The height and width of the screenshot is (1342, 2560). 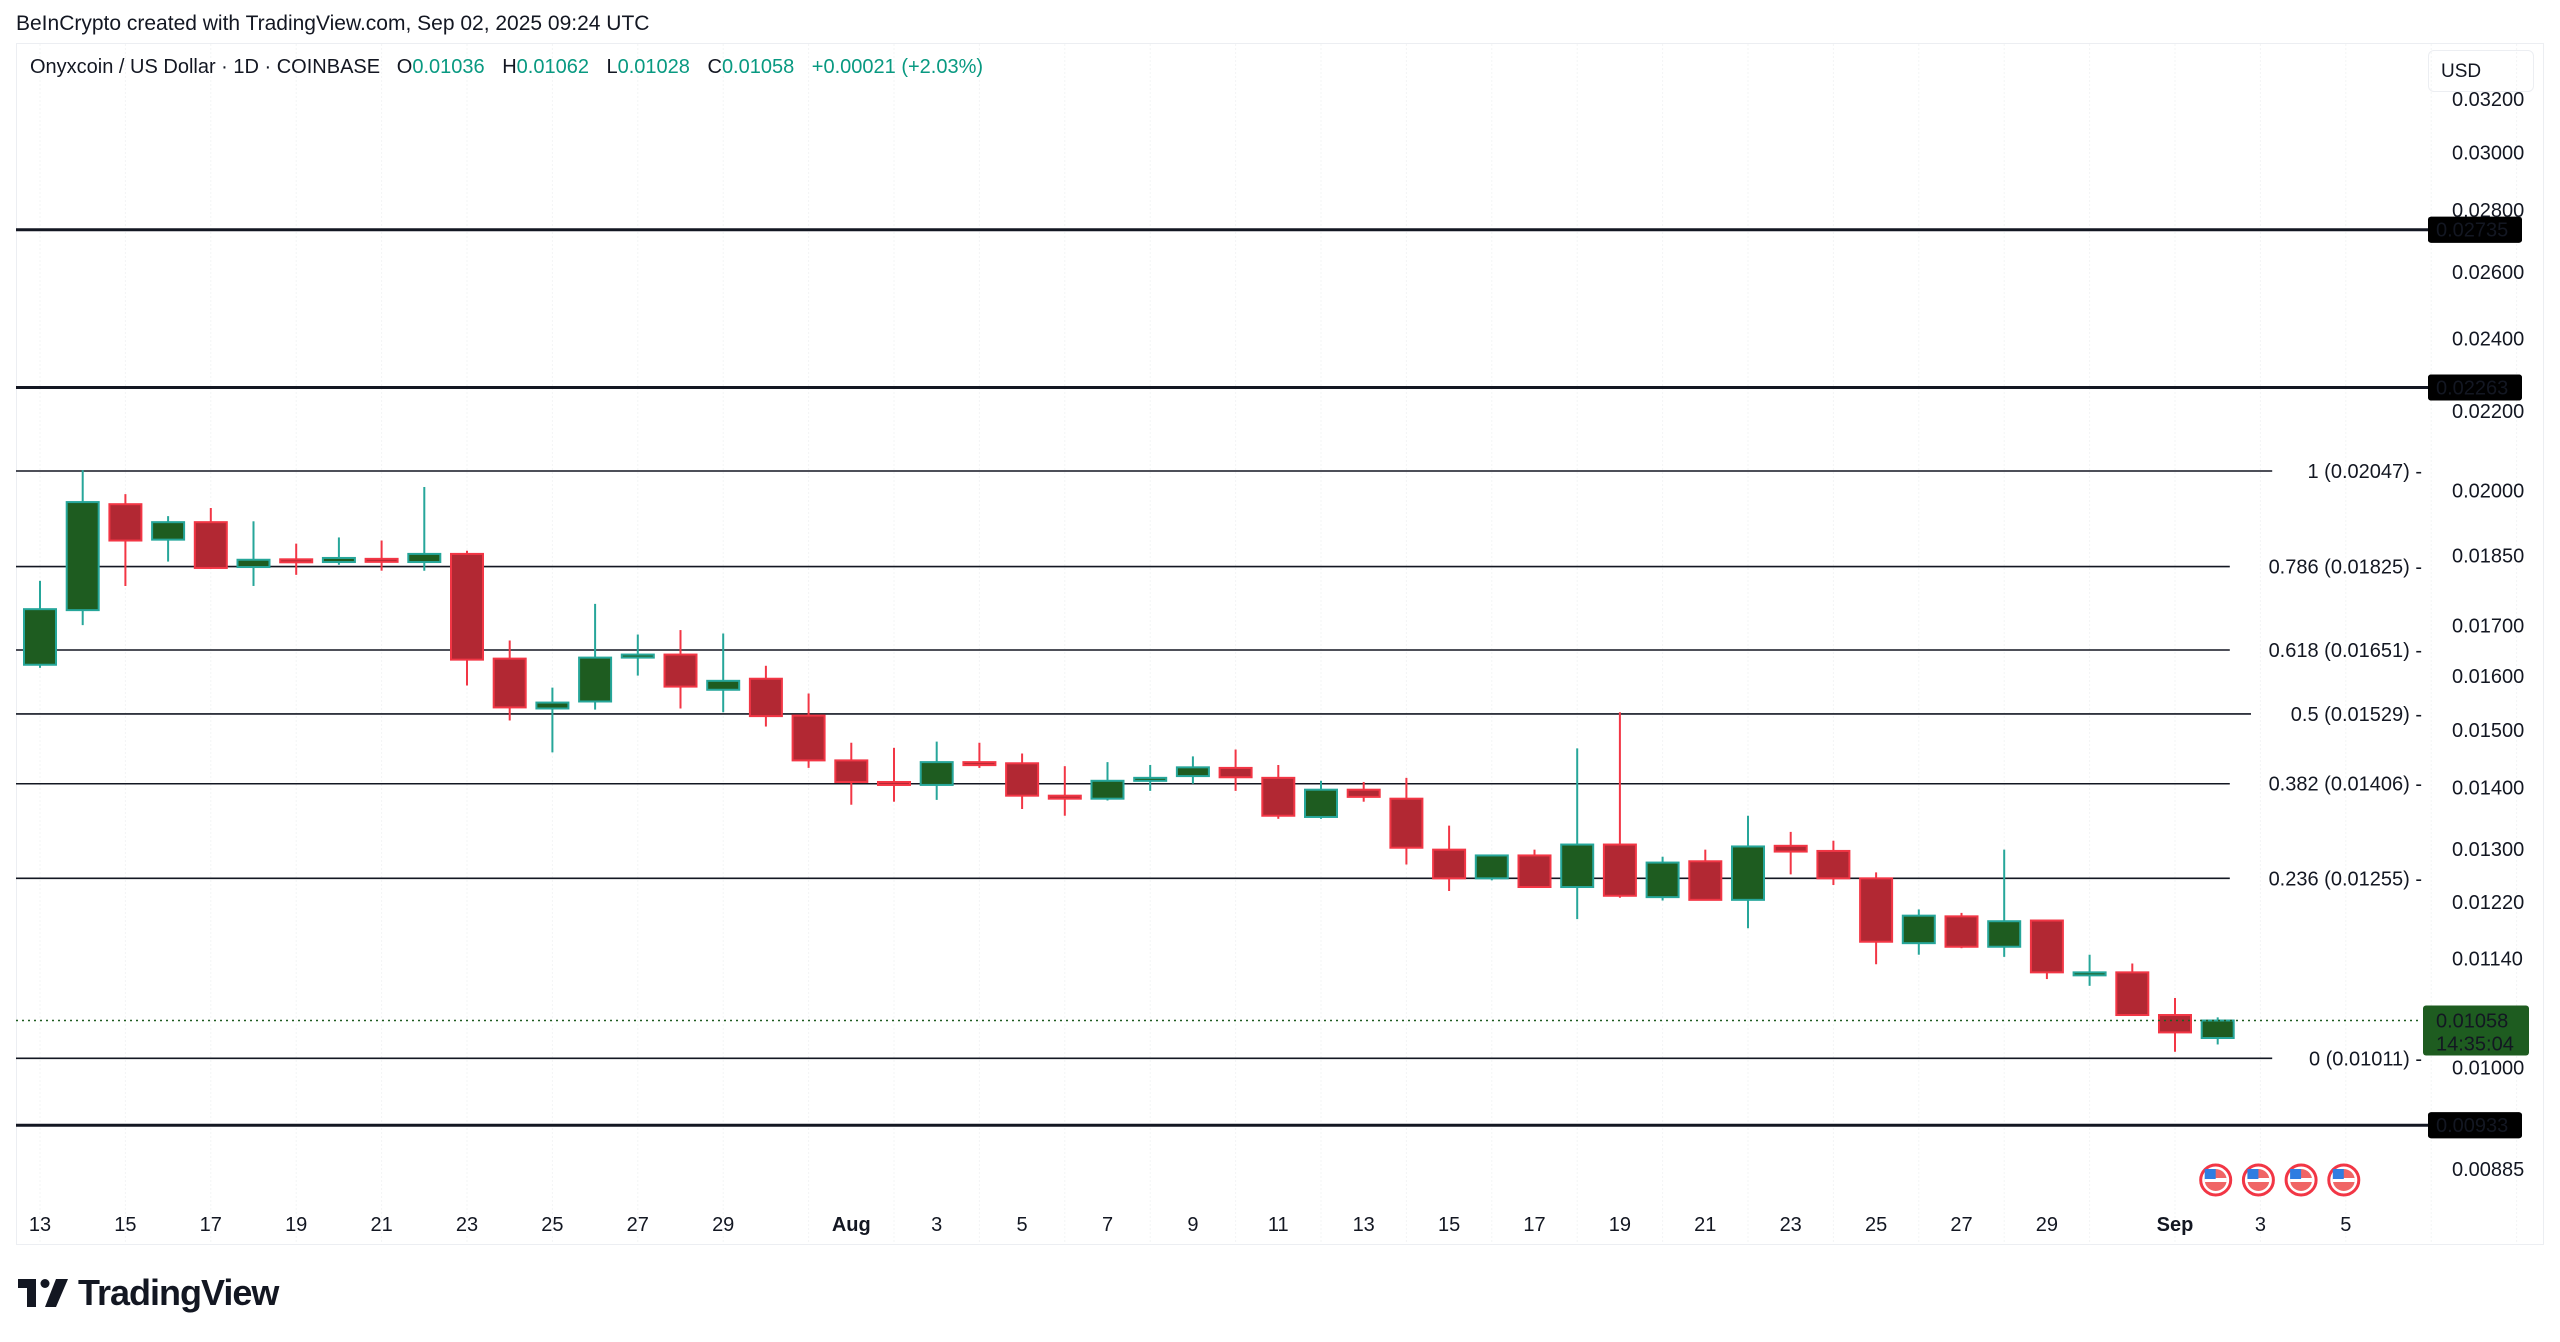 What do you see at coordinates (2488, 211) in the screenshot?
I see `price-tick: 0.02800` at bounding box center [2488, 211].